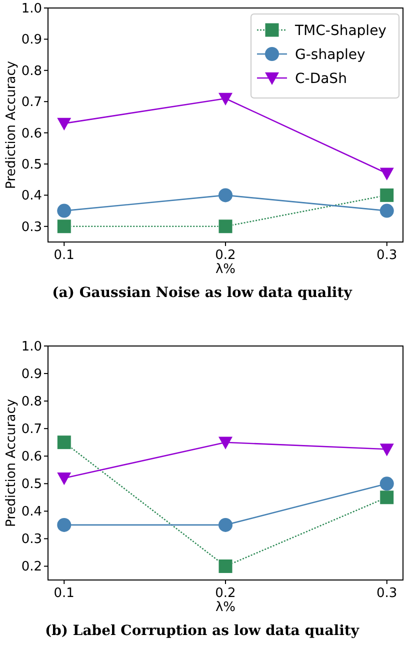 The width and height of the screenshot is (405, 651). What do you see at coordinates (31, 567) in the screenshot?
I see `y-tick-label: 0.2` at bounding box center [31, 567].